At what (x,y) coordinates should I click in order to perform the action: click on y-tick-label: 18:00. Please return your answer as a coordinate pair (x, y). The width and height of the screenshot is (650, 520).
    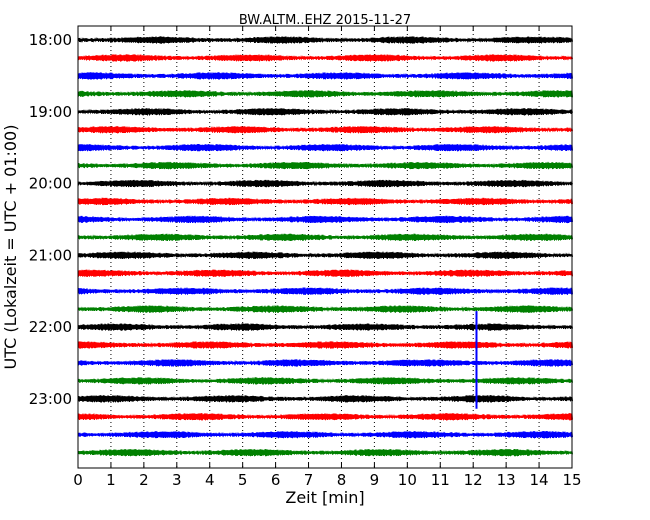
    Looking at the image, I should click on (50, 40).